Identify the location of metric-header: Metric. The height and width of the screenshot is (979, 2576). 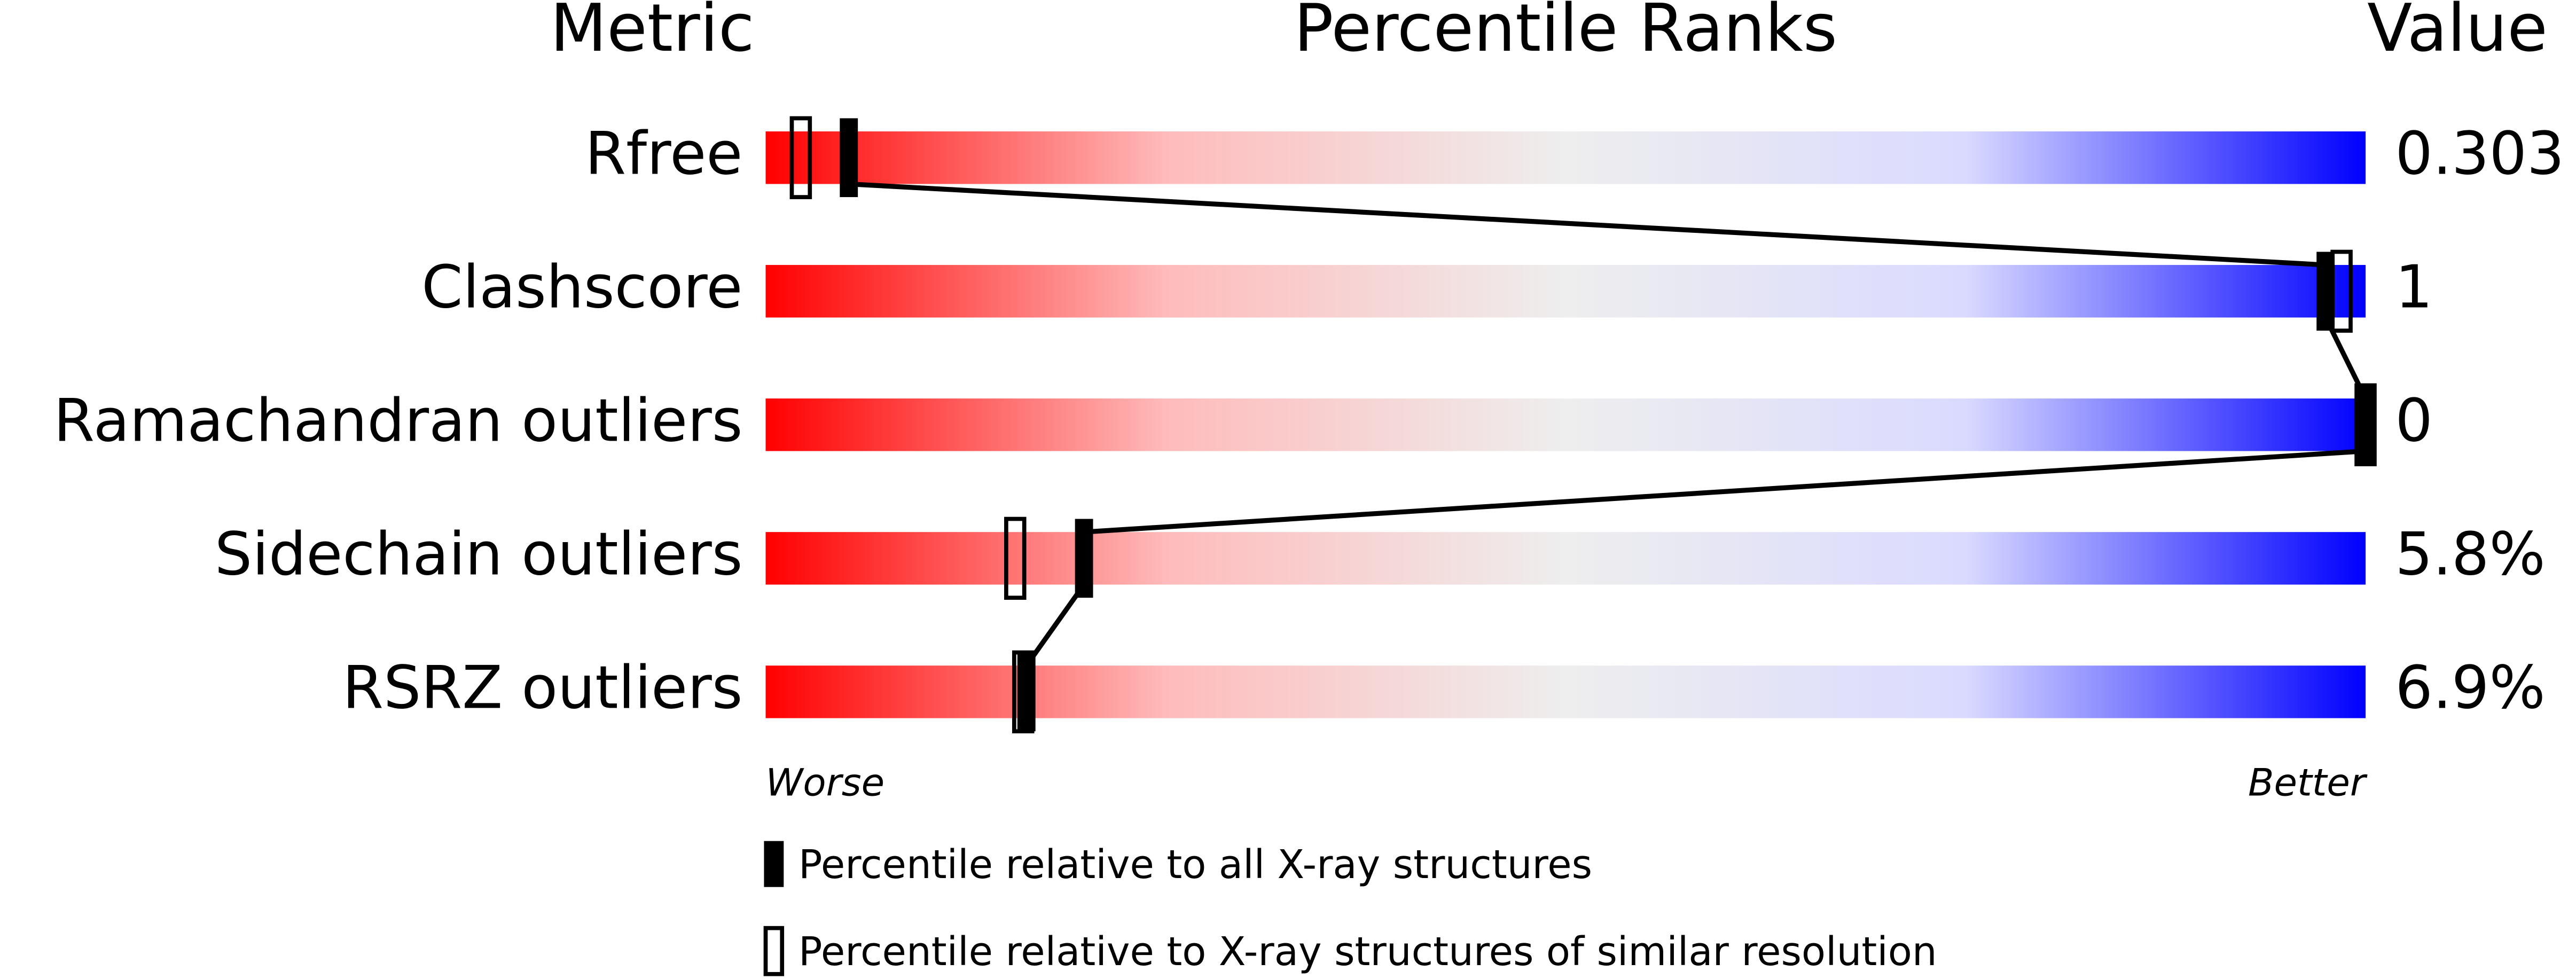
(652, 33).